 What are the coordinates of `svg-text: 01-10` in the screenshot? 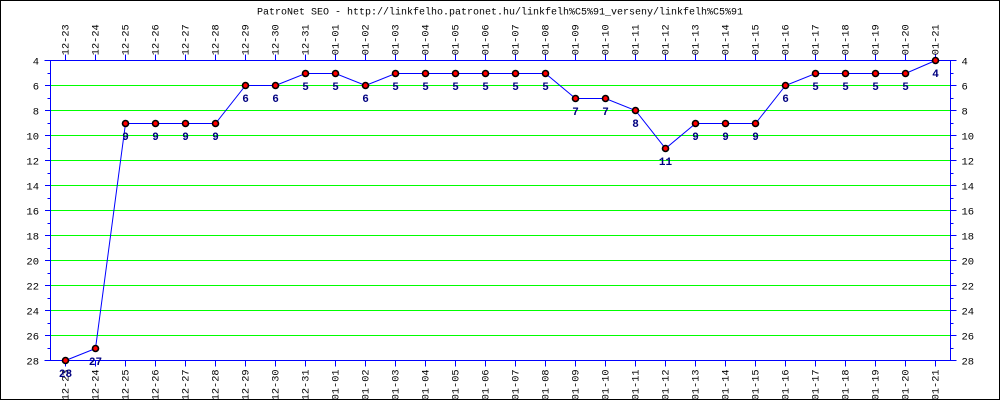 It's located at (606, 39).